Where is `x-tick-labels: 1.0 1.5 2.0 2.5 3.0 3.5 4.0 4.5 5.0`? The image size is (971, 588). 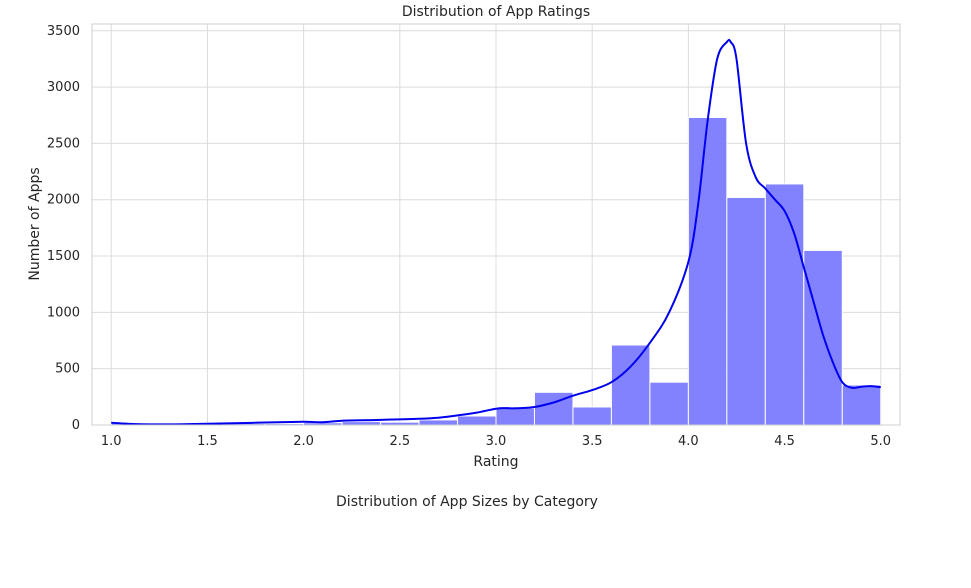 x-tick-labels: 1.0 1.5 2.0 2.5 3.0 3.5 4.0 4.5 5.0 is located at coordinates (496, 441).